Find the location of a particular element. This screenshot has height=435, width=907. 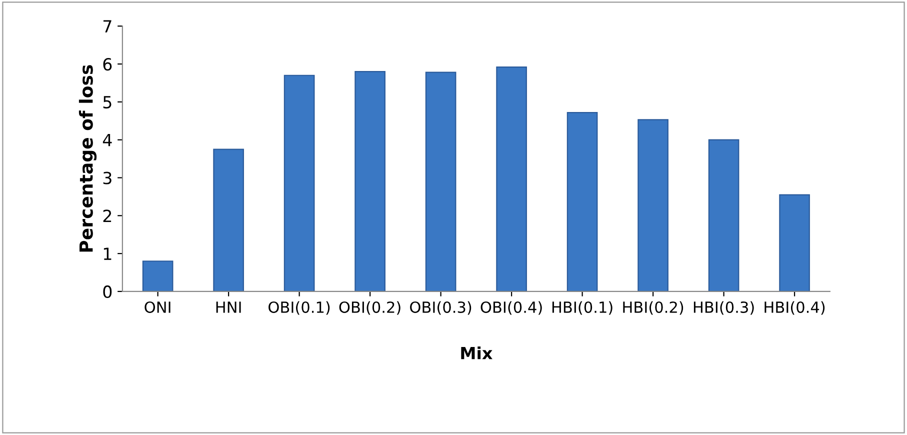

y-tick-label: 6 is located at coordinates (107, 64).